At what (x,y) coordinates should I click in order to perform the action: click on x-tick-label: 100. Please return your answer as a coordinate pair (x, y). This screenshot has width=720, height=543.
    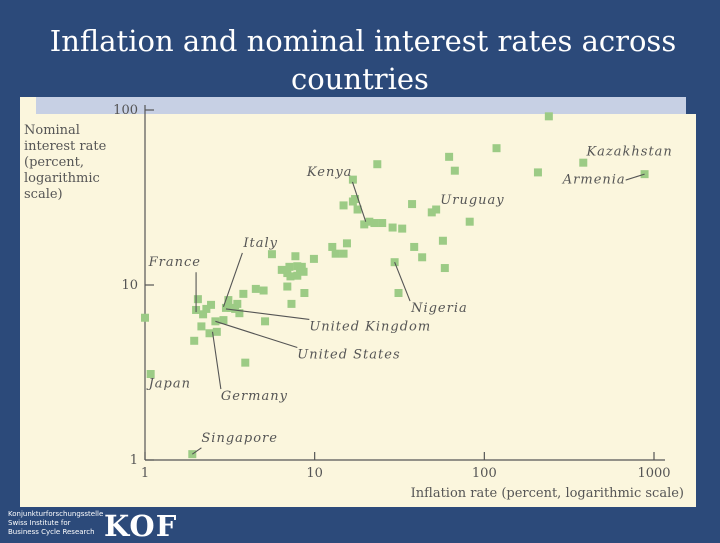
    Looking at the image, I should click on (484, 473).